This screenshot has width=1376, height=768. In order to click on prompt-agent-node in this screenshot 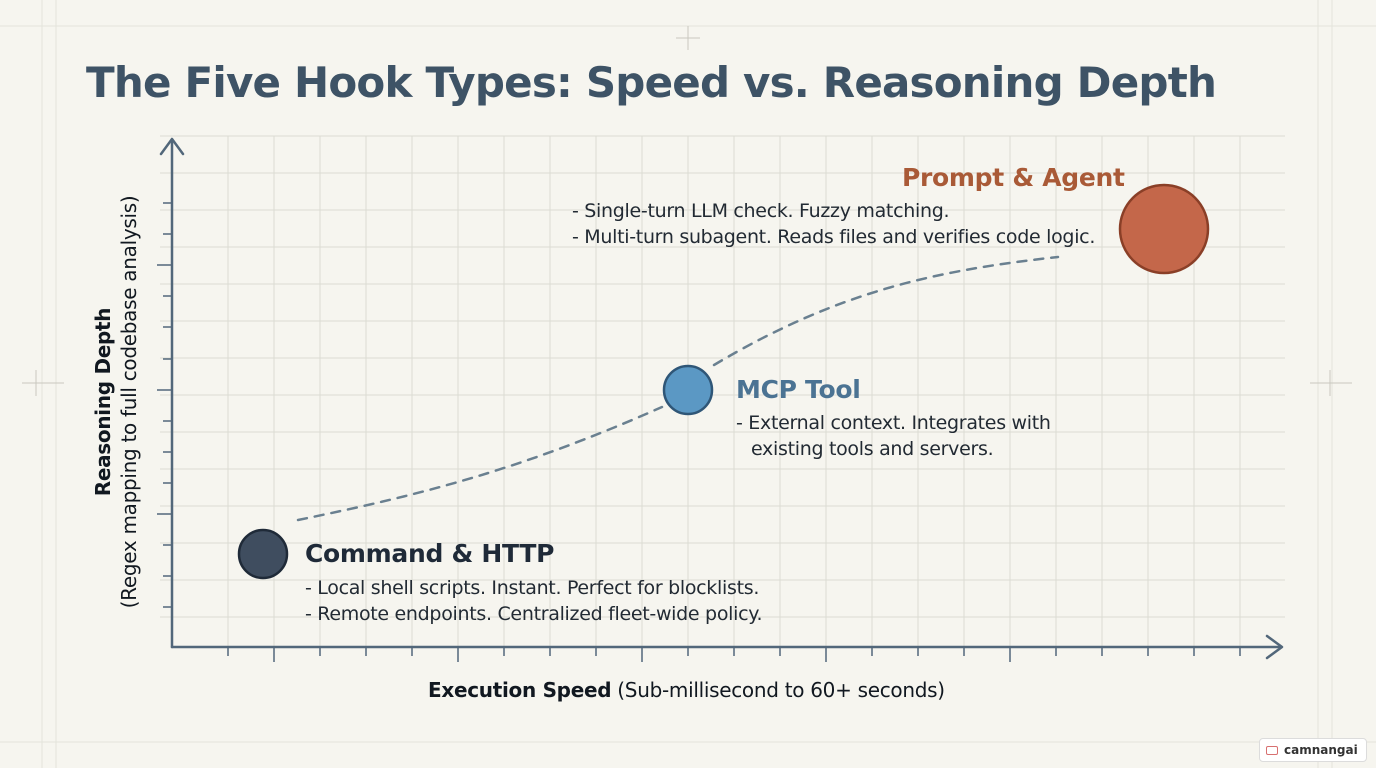, I will do `click(1164, 229)`.